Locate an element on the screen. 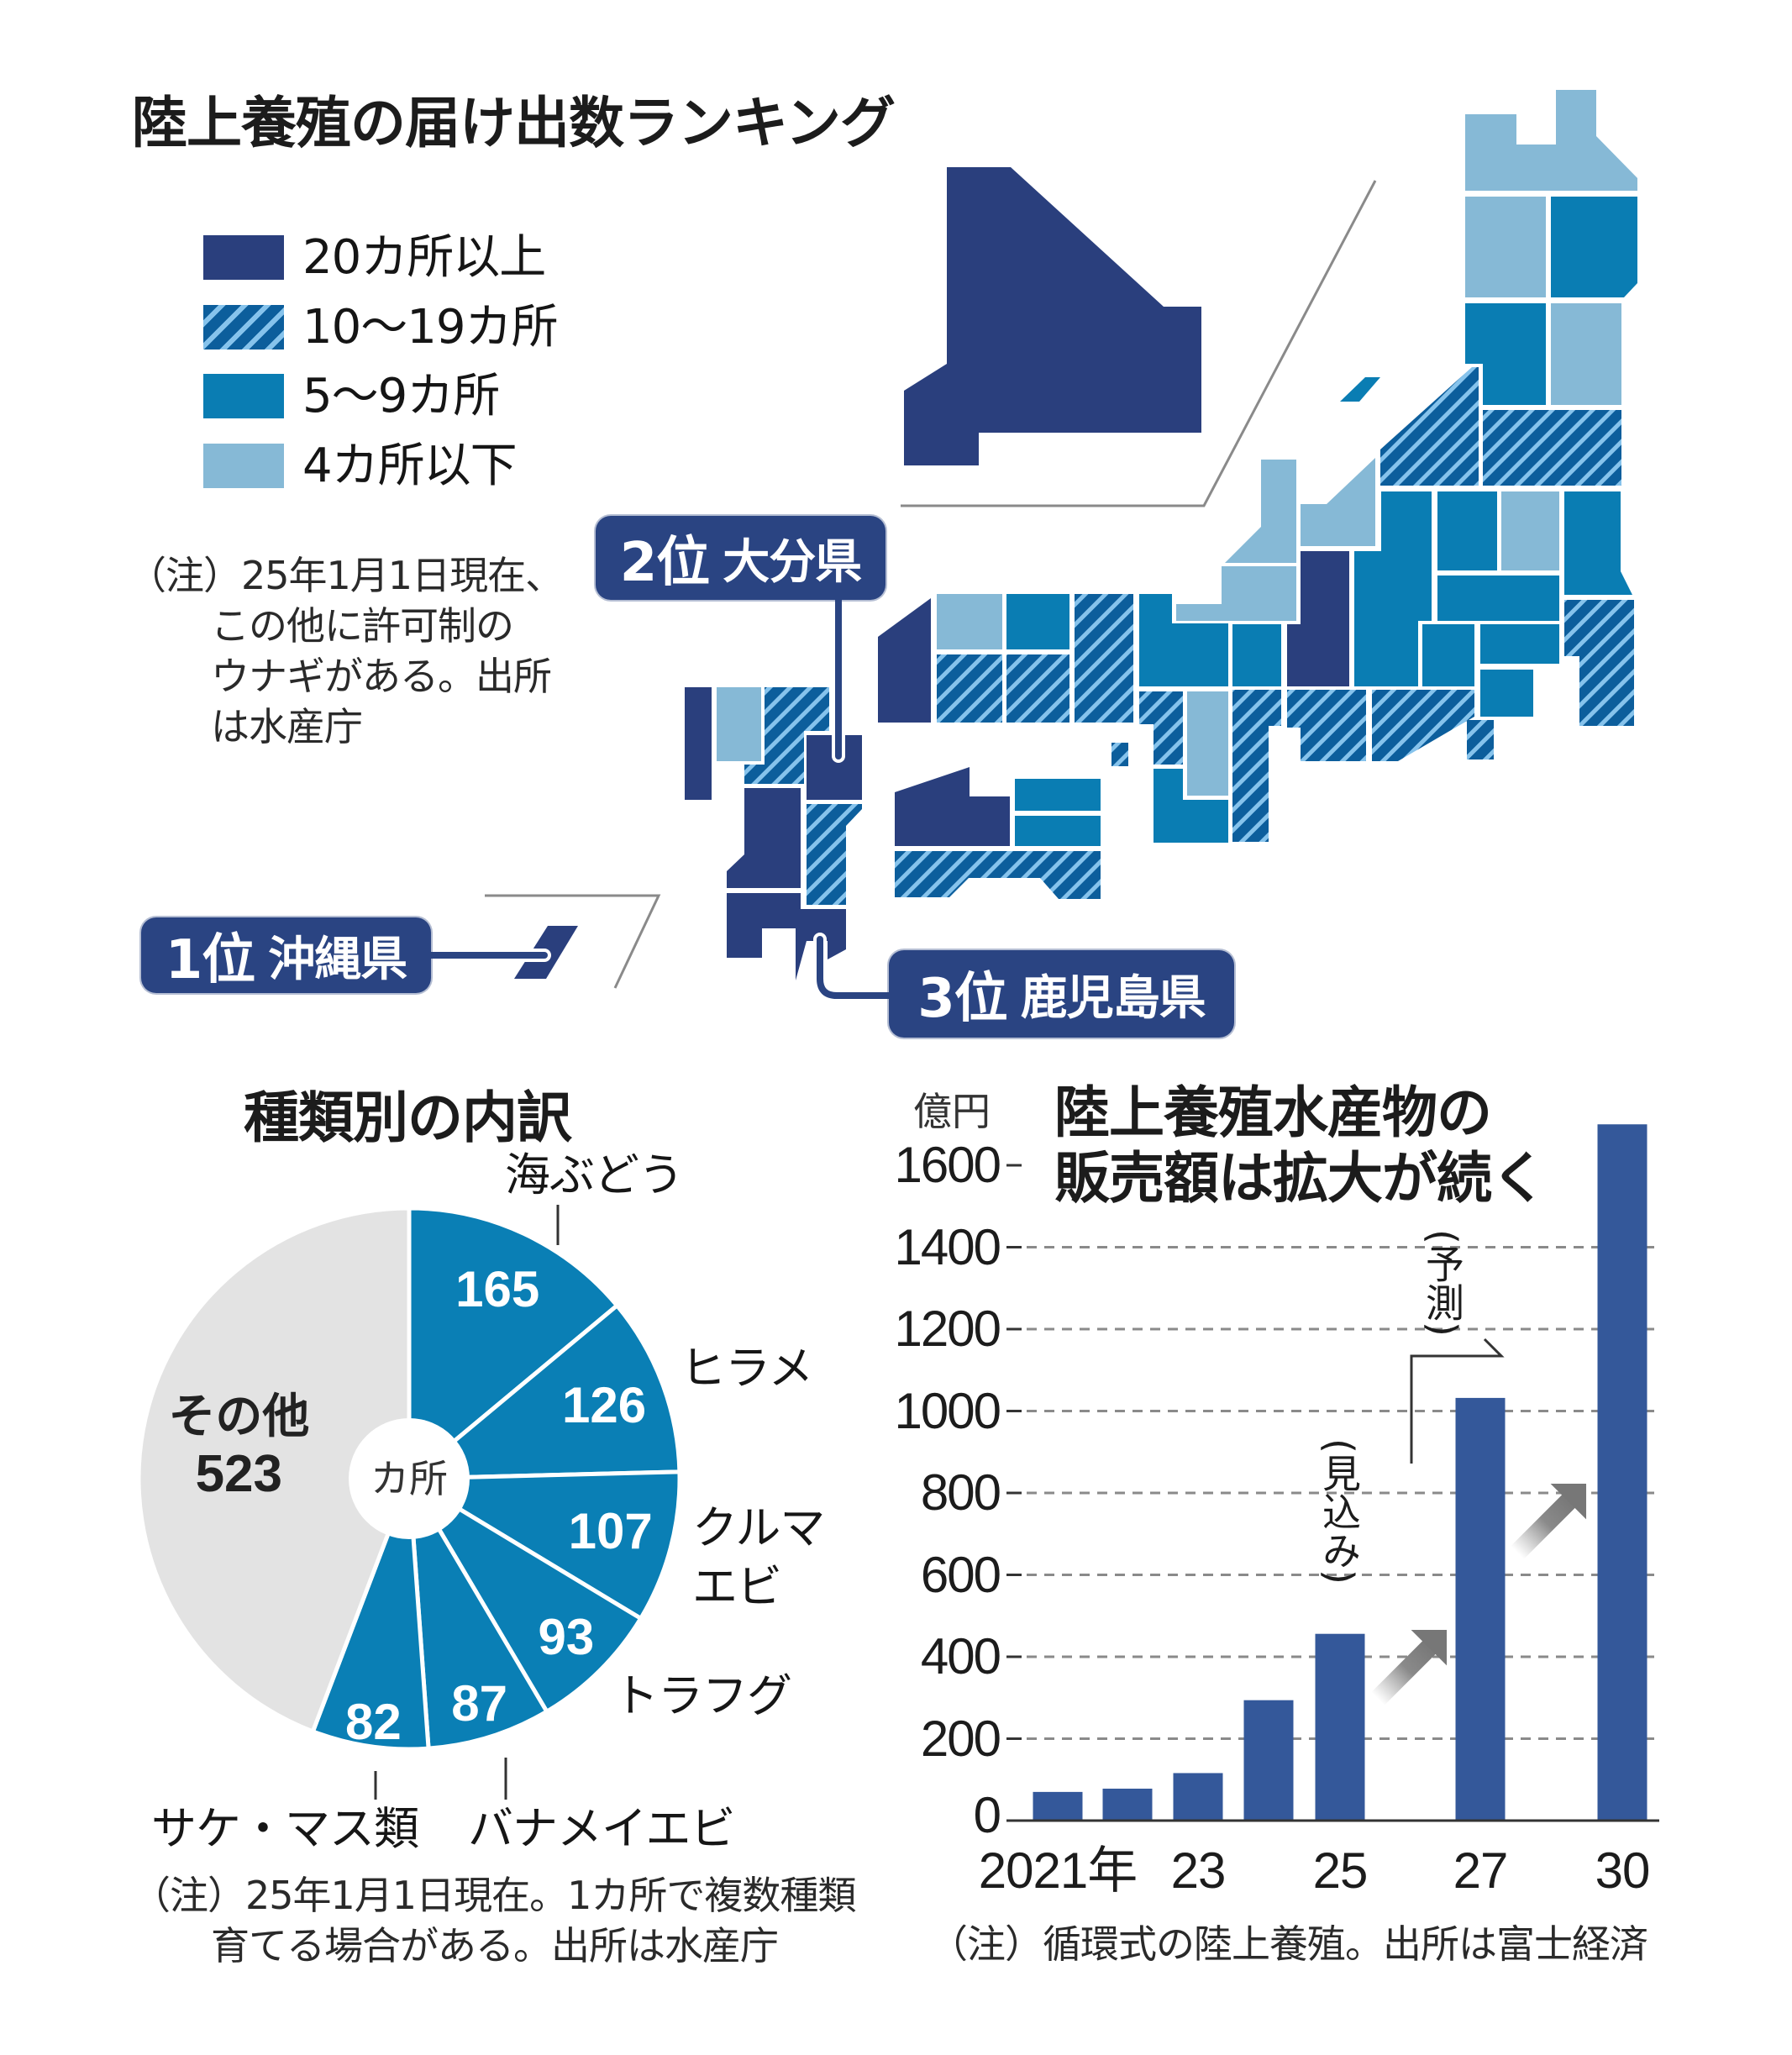  rank-number: 2位 is located at coordinates (665, 563).